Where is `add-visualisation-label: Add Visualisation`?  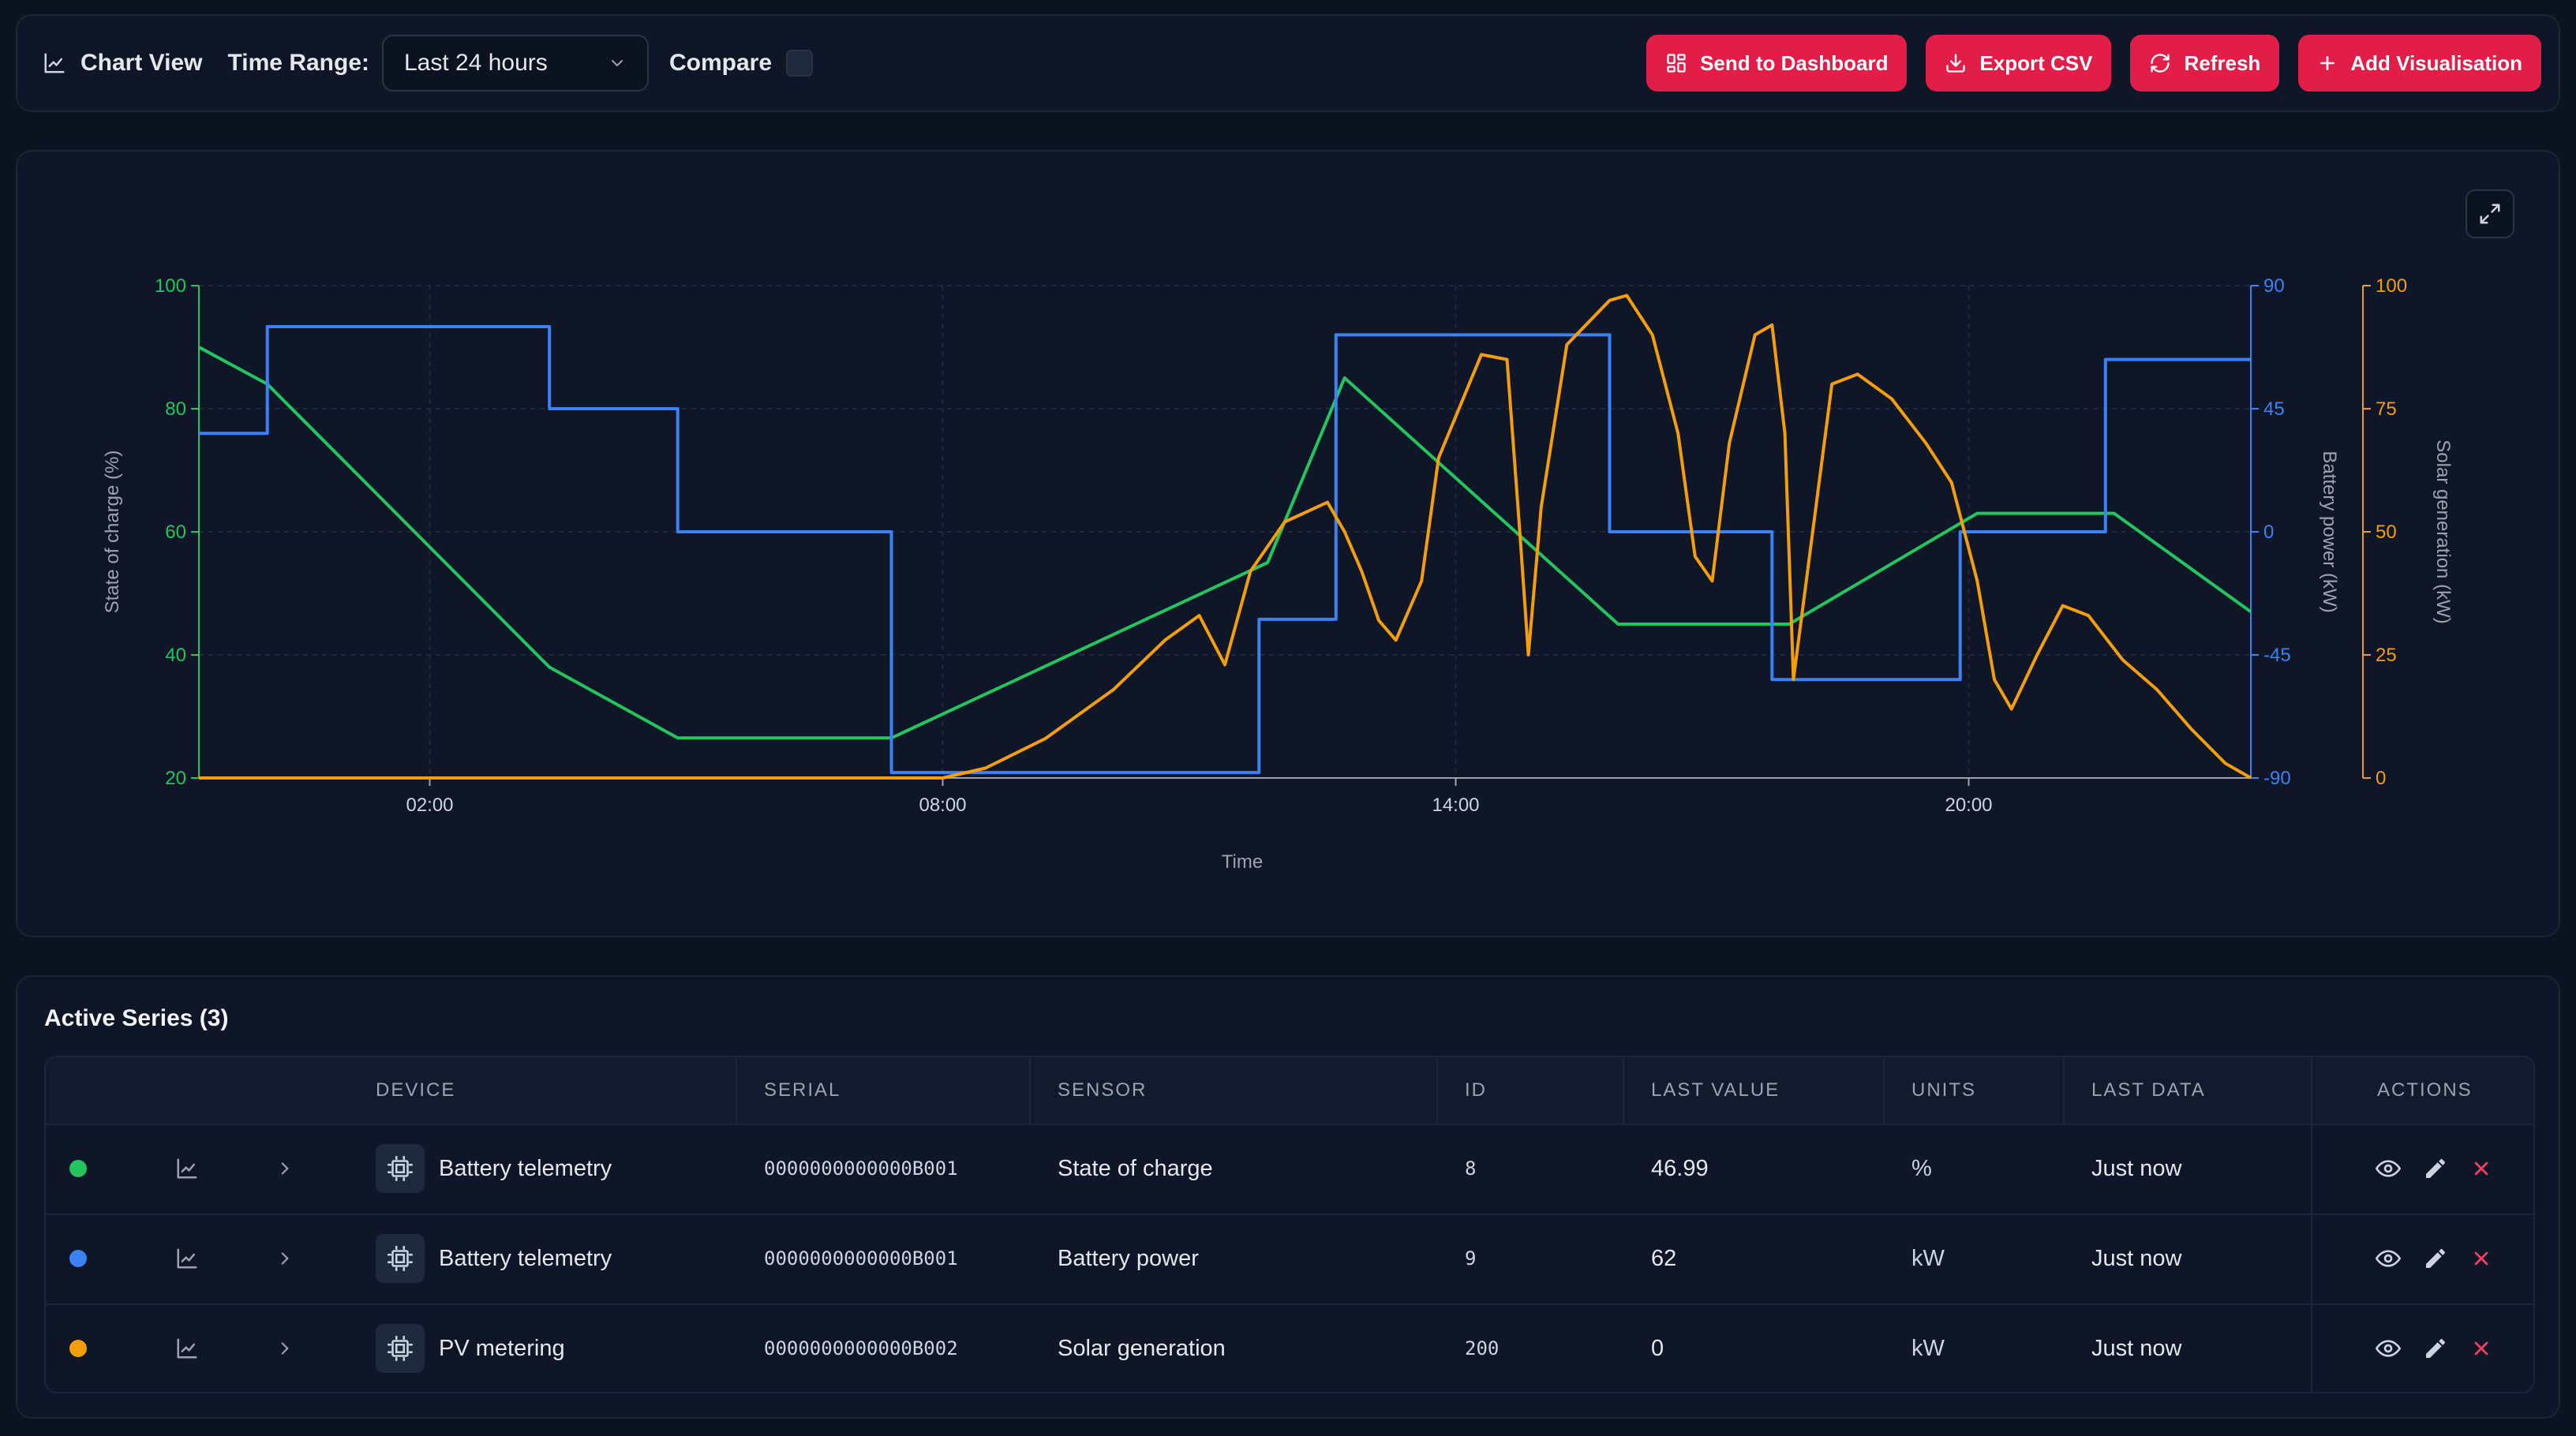 add-visualisation-label: Add Visualisation is located at coordinates (2436, 62).